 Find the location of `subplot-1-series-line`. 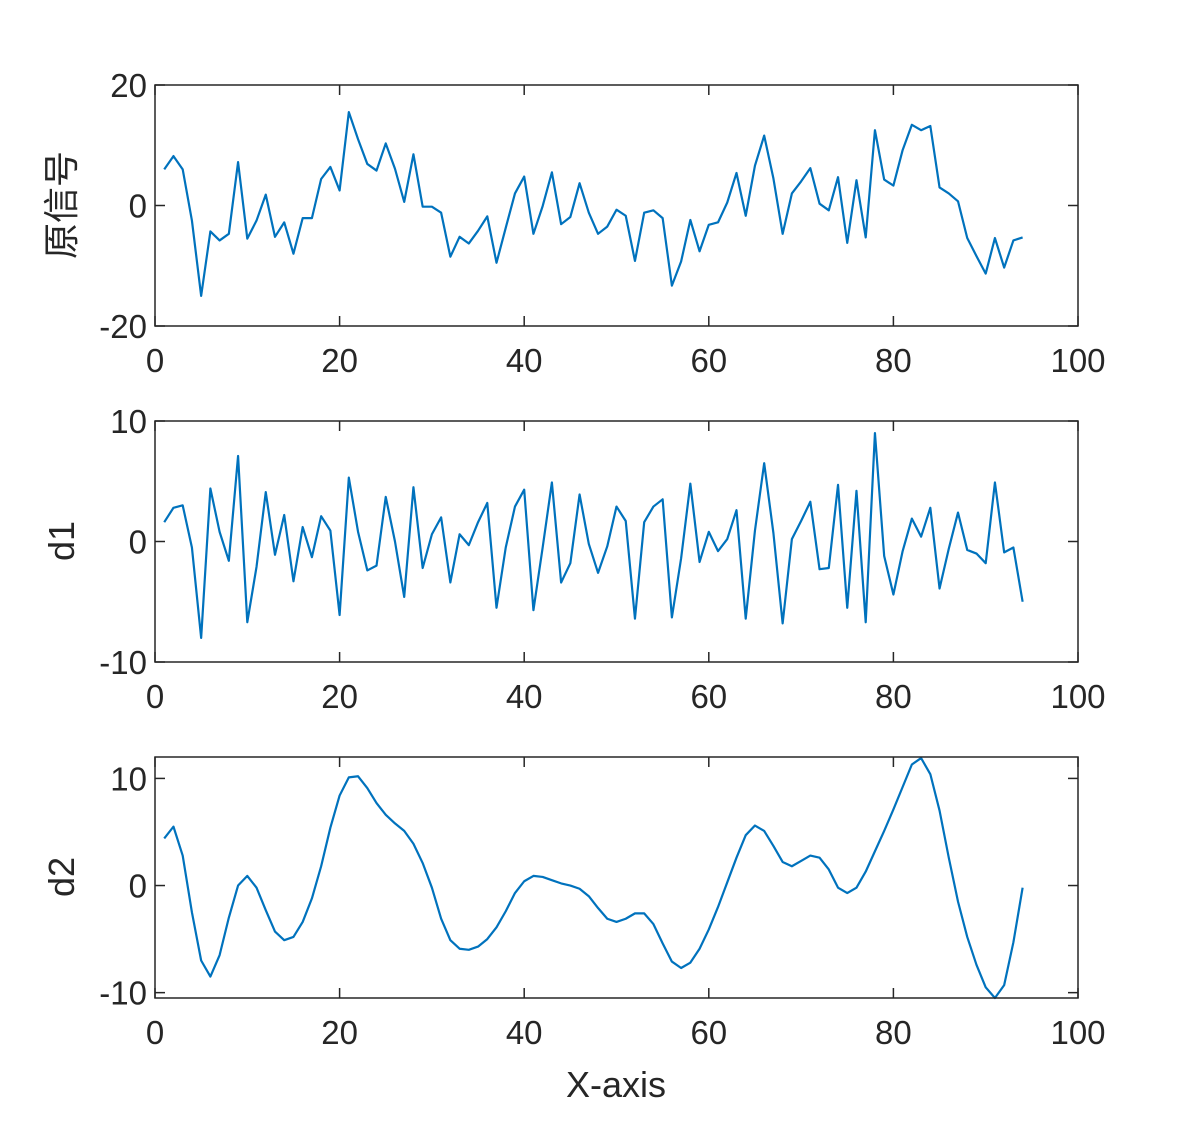

subplot-1-series-line is located at coordinates (593, 204).